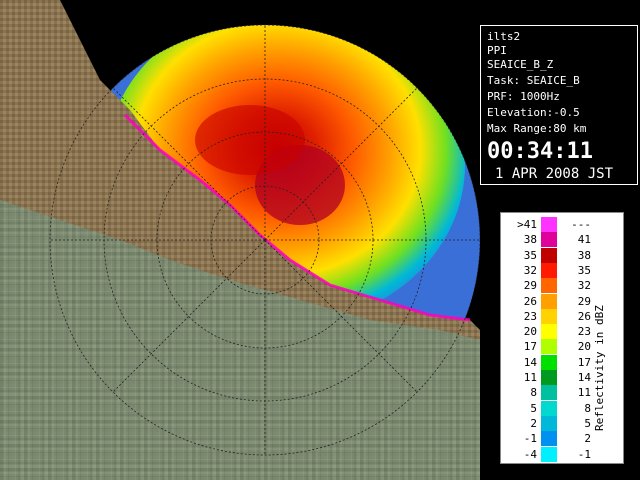 The width and height of the screenshot is (640, 480). What do you see at coordinates (530, 240) in the screenshot?
I see `legend-min-value: 38` at bounding box center [530, 240].